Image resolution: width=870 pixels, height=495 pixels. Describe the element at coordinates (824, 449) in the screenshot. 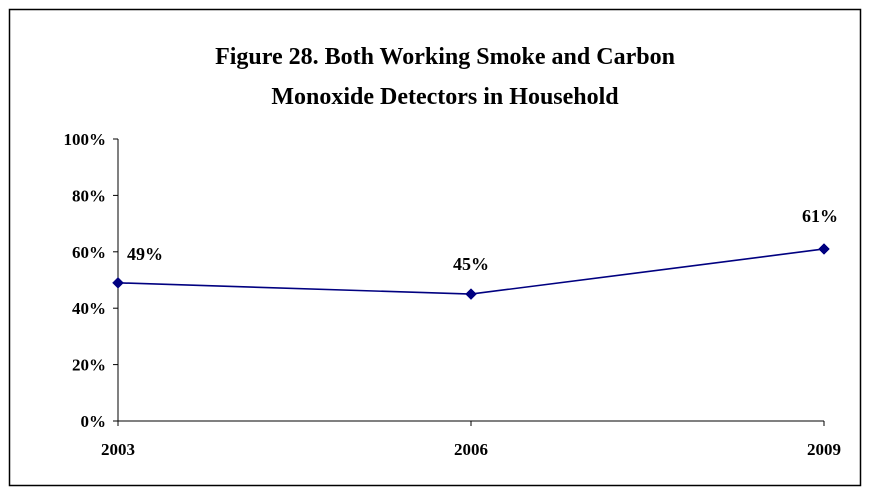

I see `x-tick-label: 2009` at that location.